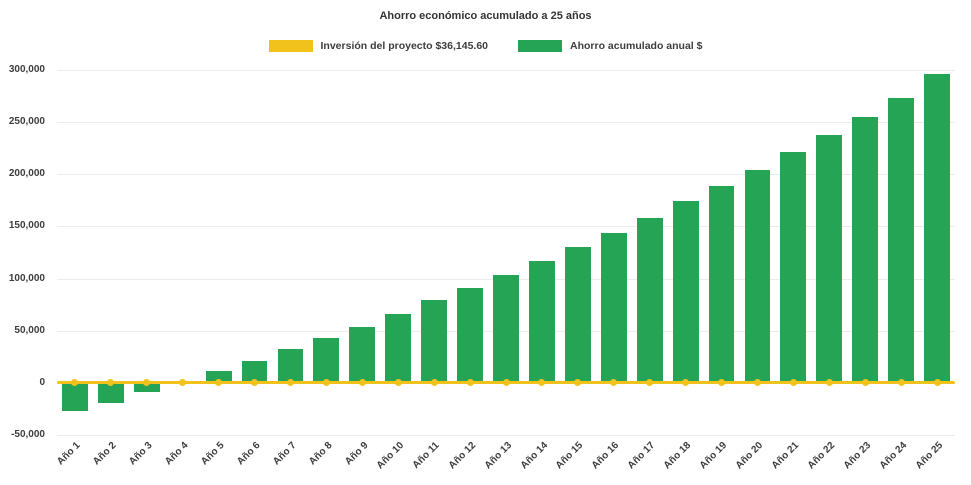 The height and width of the screenshot is (485, 971). I want to click on x-tick-label: Año 11, so click(426, 455).